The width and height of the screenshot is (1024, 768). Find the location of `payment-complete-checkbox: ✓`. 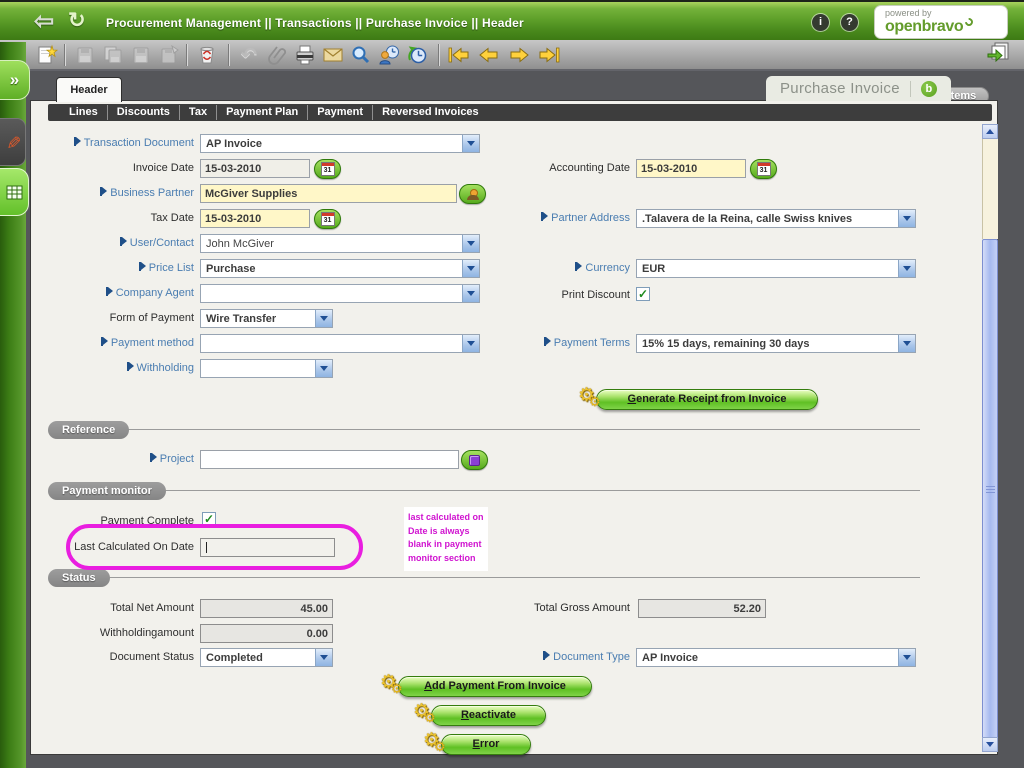

payment-complete-checkbox: ✓ is located at coordinates (209, 519).